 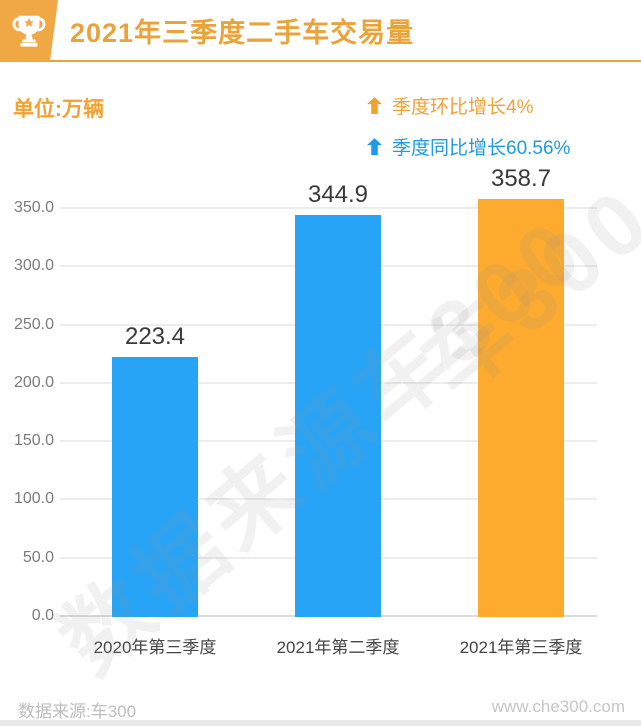 What do you see at coordinates (320, 723) in the screenshot?
I see `bottom-strip` at bounding box center [320, 723].